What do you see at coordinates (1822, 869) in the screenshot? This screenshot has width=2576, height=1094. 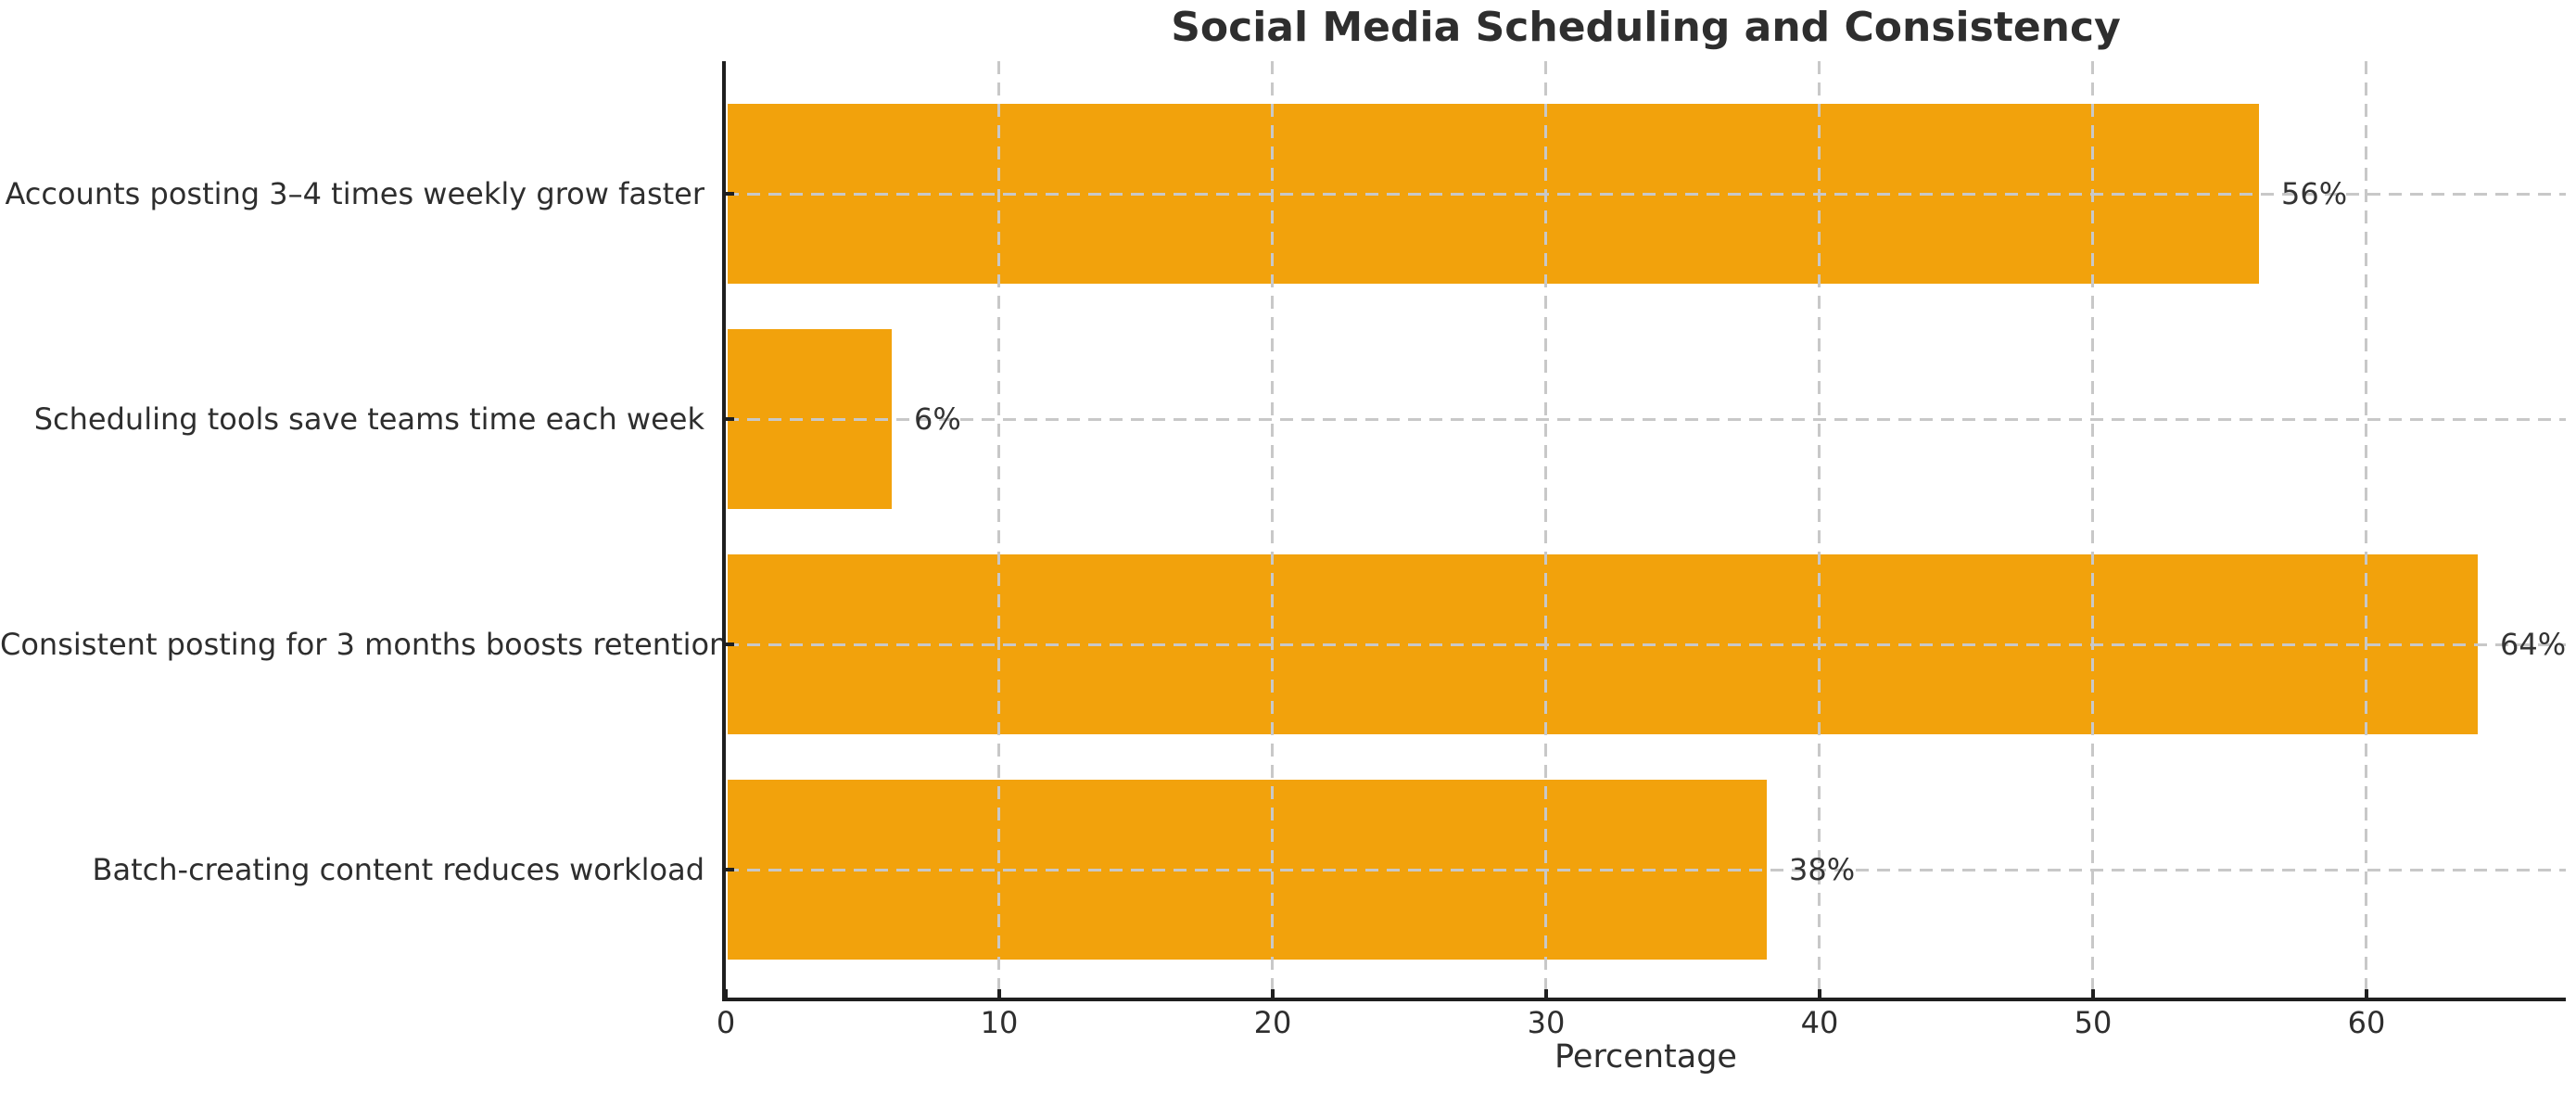 I see `value-label: 38%` at bounding box center [1822, 869].